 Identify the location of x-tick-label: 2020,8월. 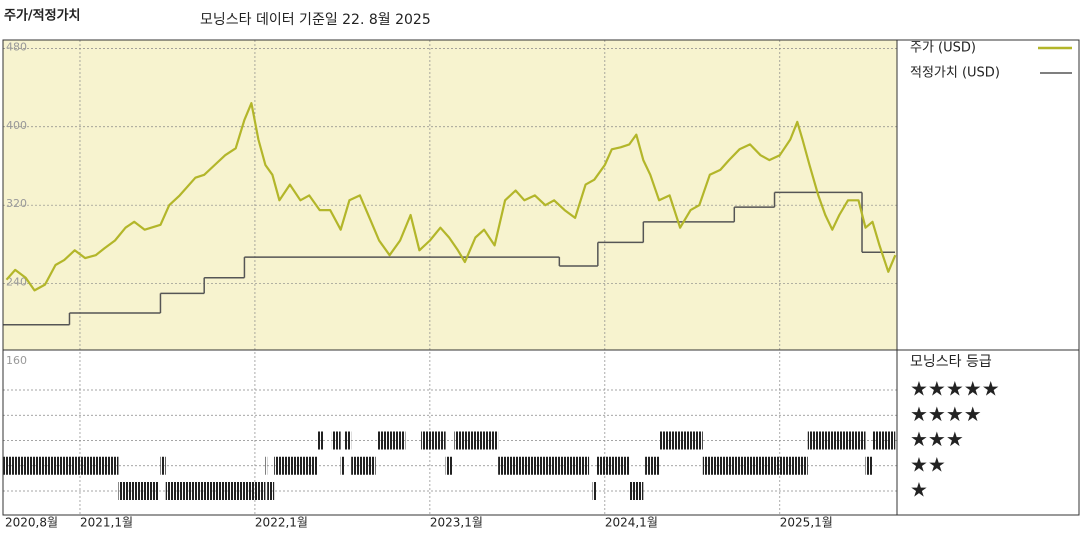
(31, 523).